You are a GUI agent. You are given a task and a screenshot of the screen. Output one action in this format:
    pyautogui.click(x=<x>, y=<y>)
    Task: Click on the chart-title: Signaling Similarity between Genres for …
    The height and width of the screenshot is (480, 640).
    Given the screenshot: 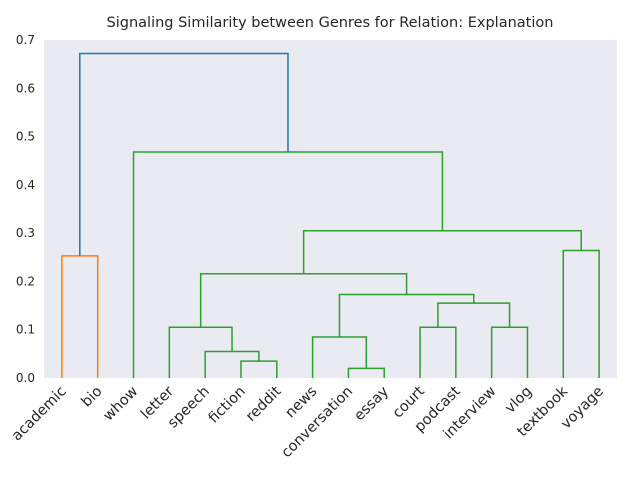 What is the action you would take?
    pyautogui.click(x=330, y=23)
    